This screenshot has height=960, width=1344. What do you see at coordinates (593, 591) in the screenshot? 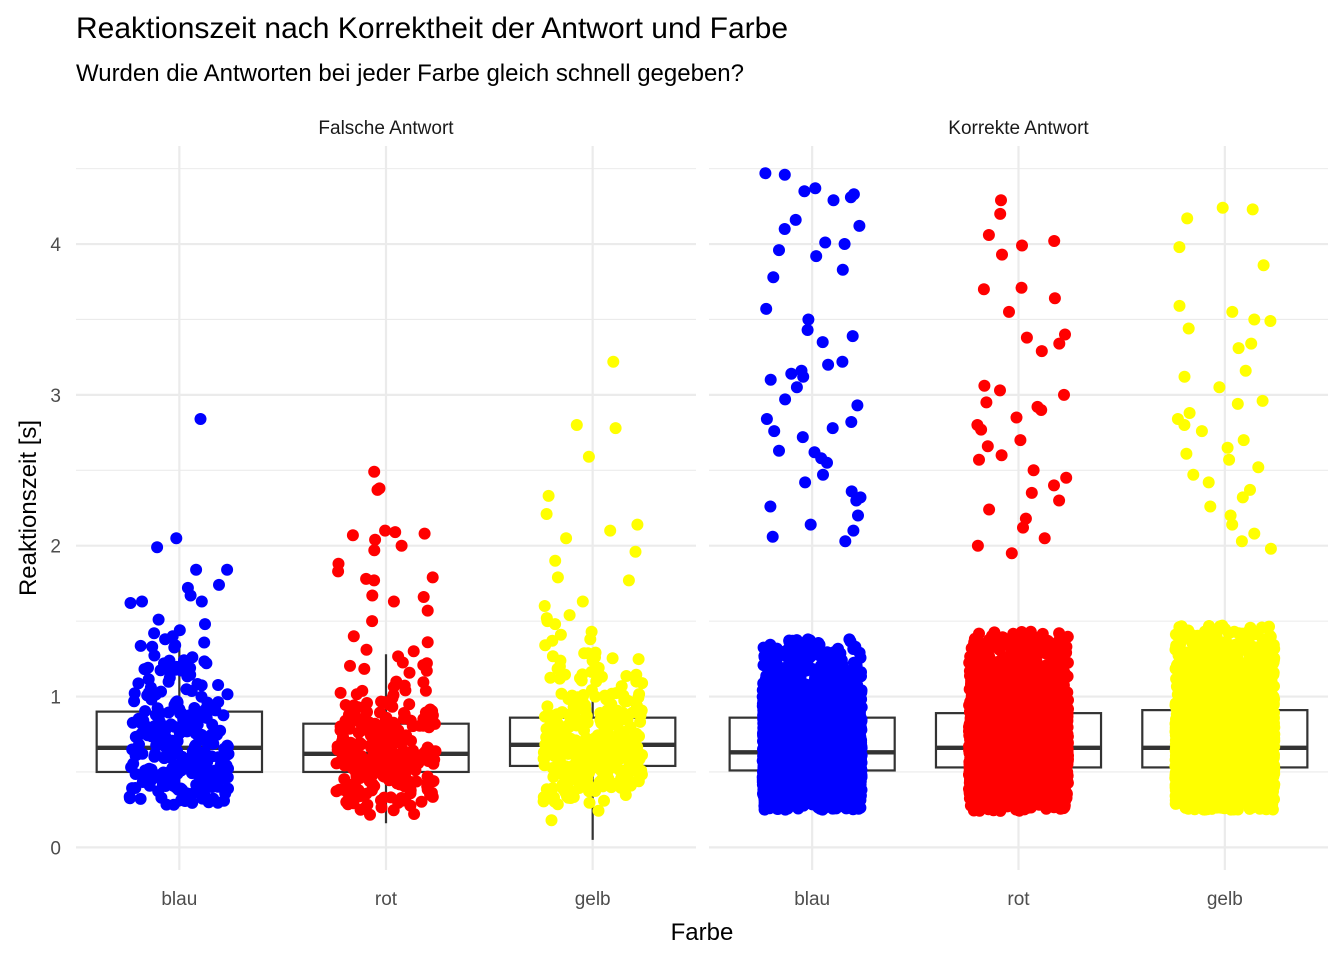
I see `points-gelb` at bounding box center [593, 591].